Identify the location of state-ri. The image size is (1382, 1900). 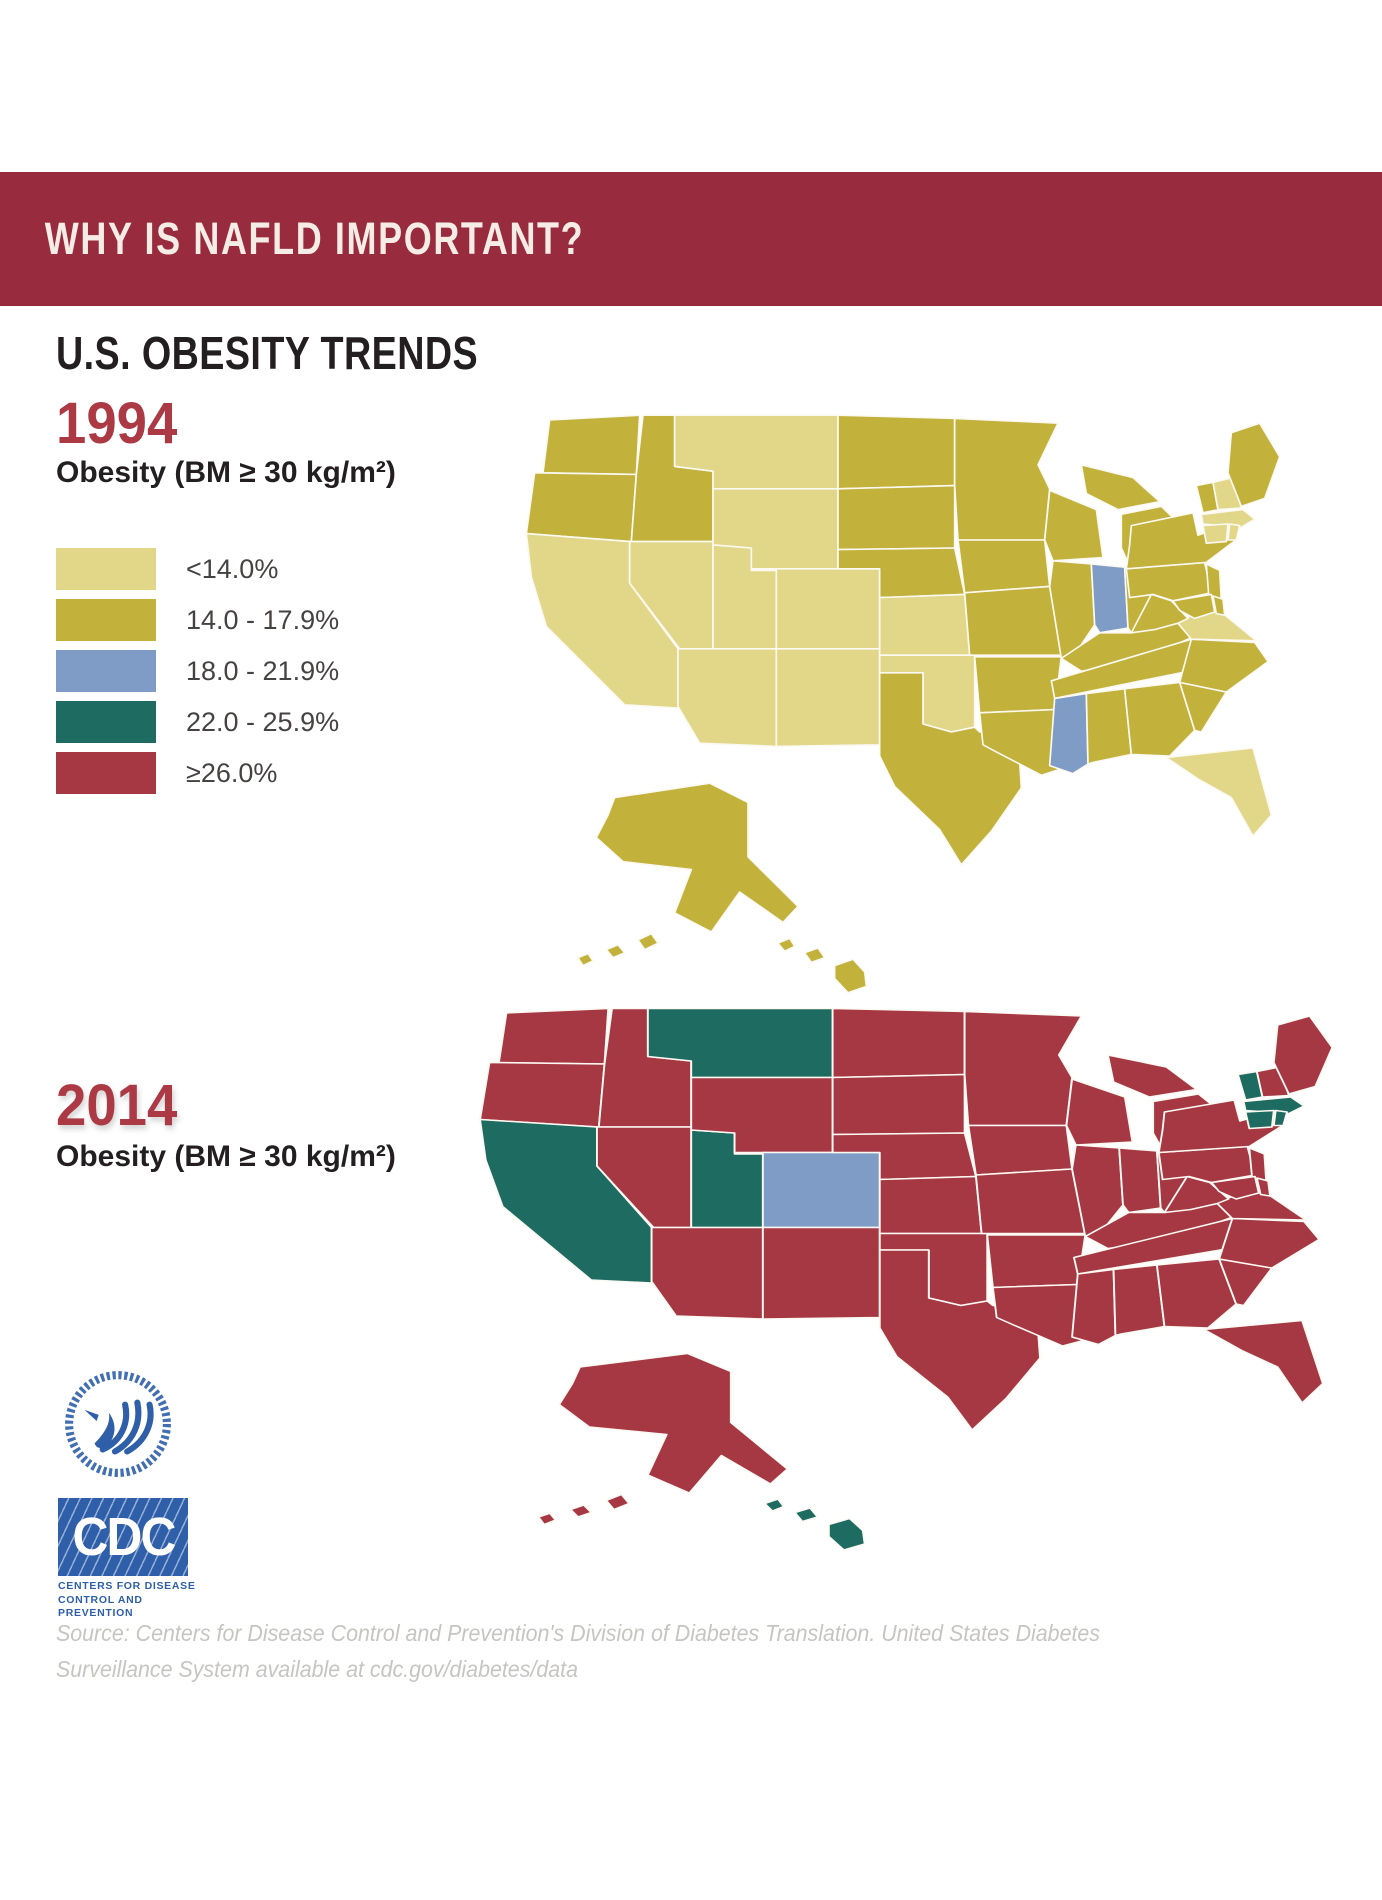
(1234, 532).